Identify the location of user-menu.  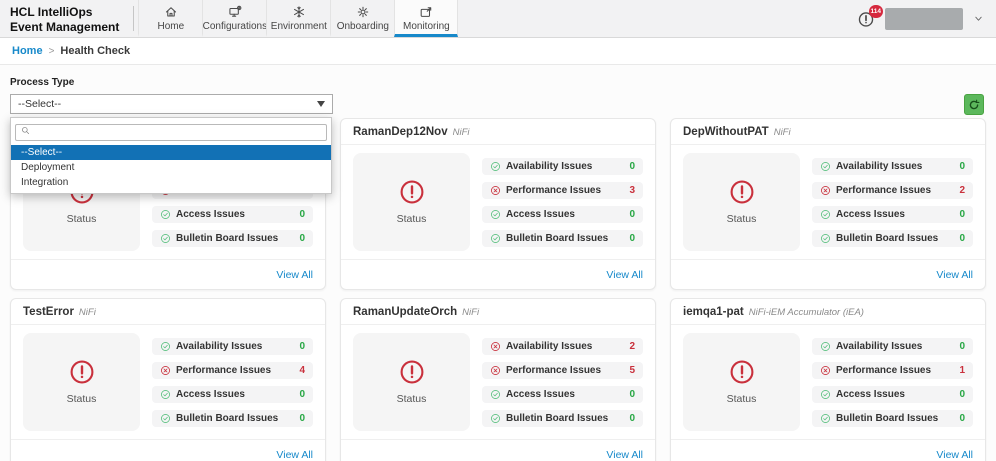
(924, 18).